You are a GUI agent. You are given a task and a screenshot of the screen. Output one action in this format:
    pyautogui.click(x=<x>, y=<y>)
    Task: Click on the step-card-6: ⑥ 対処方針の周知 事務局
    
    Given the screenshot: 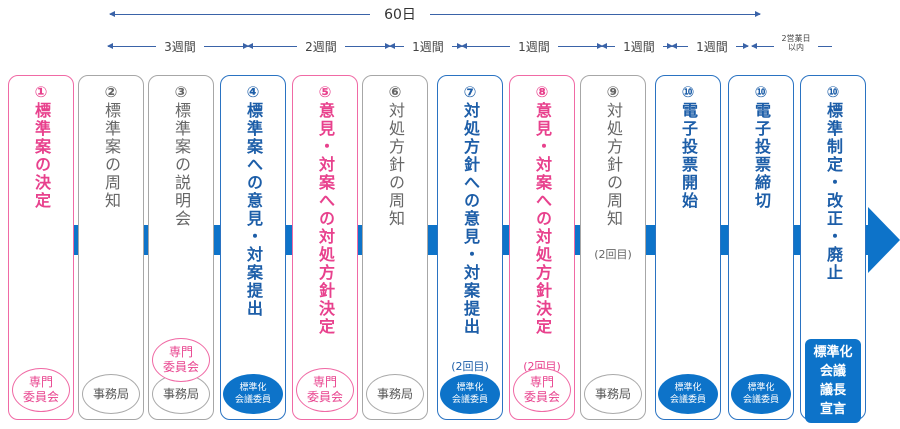 What is the action you would take?
    pyautogui.click(x=395, y=247)
    